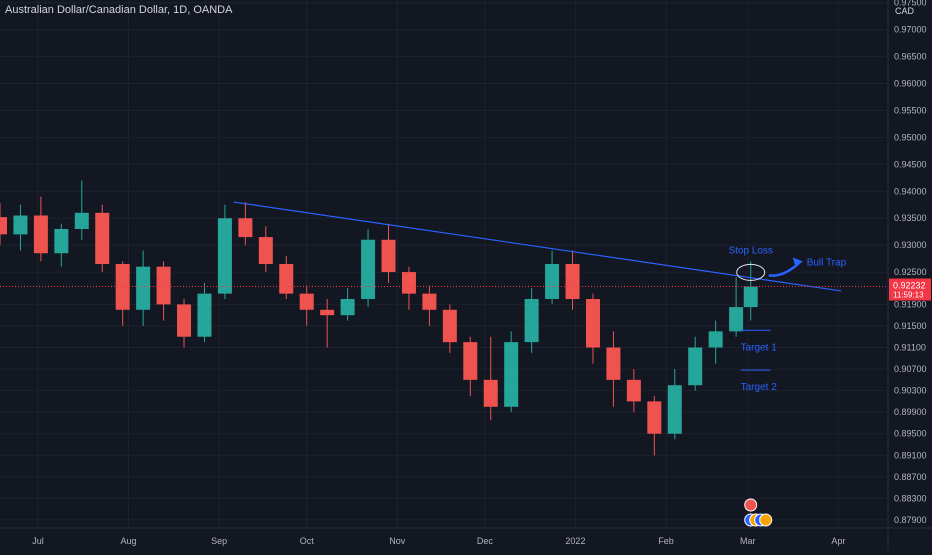  Describe the element at coordinates (910, 30) in the screenshot. I see `y-tick-label: 0.97000` at that location.